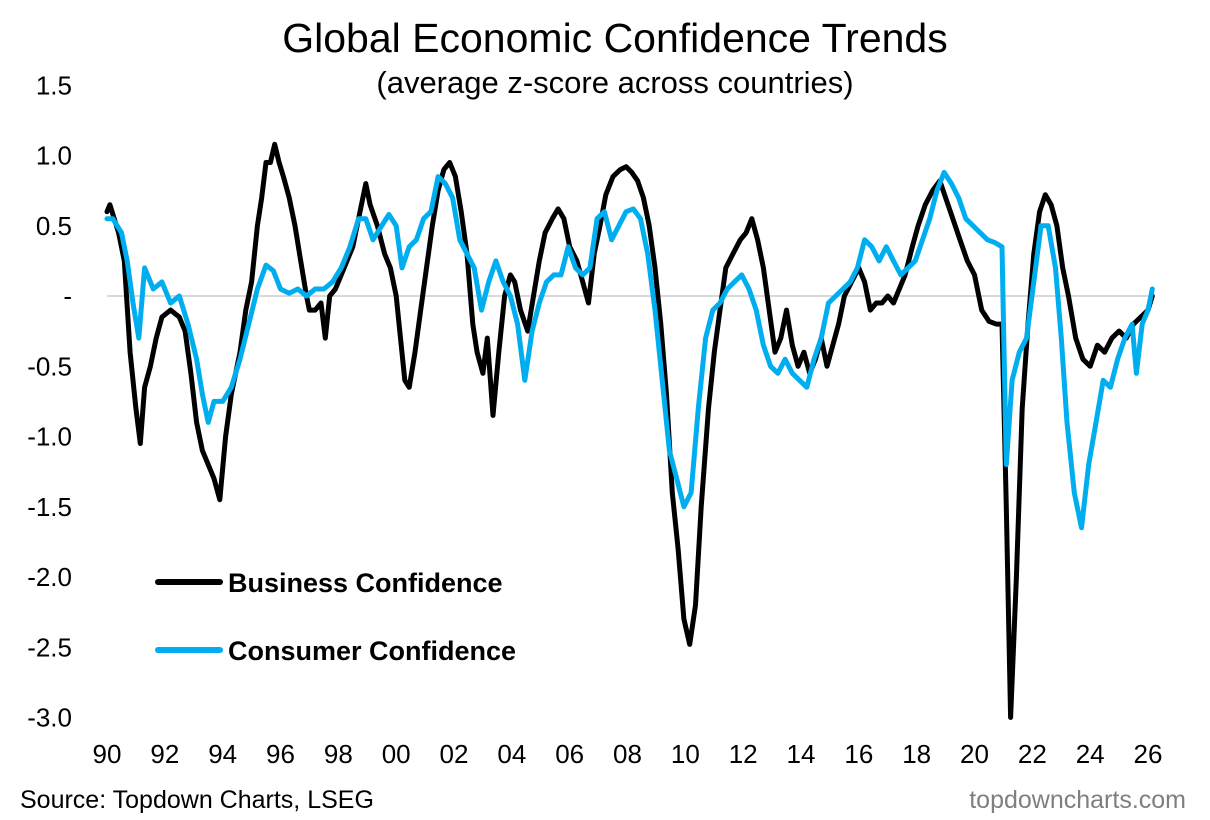 The image size is (1210, 820). I want to click on x-tick-label: 12, so click(743, 754).